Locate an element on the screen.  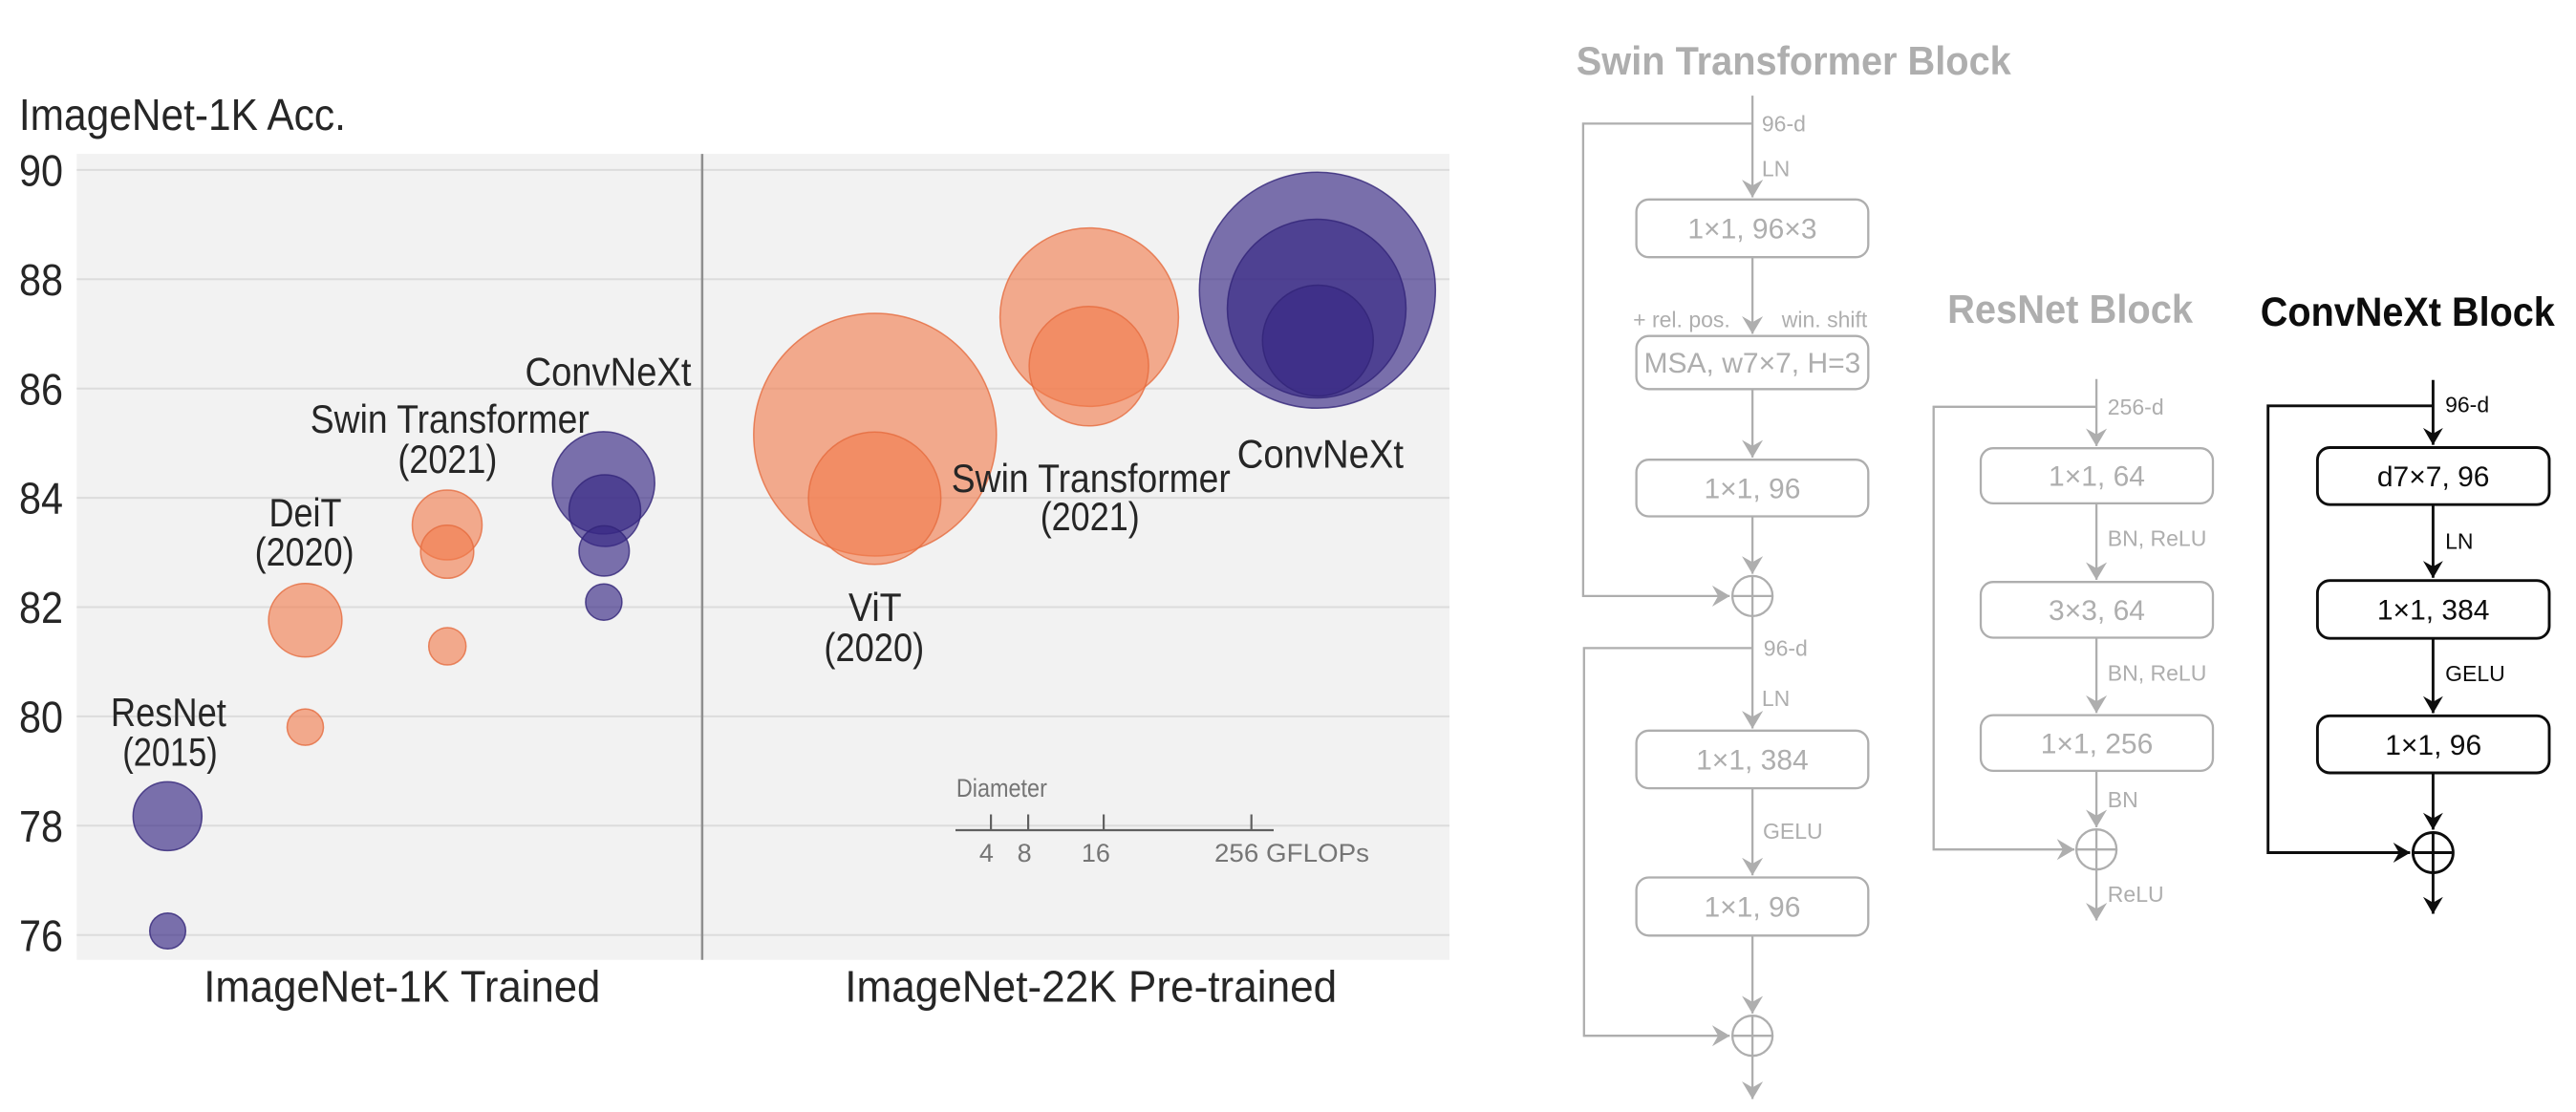
svg-text: 88 is located at coordinates (41, 280).